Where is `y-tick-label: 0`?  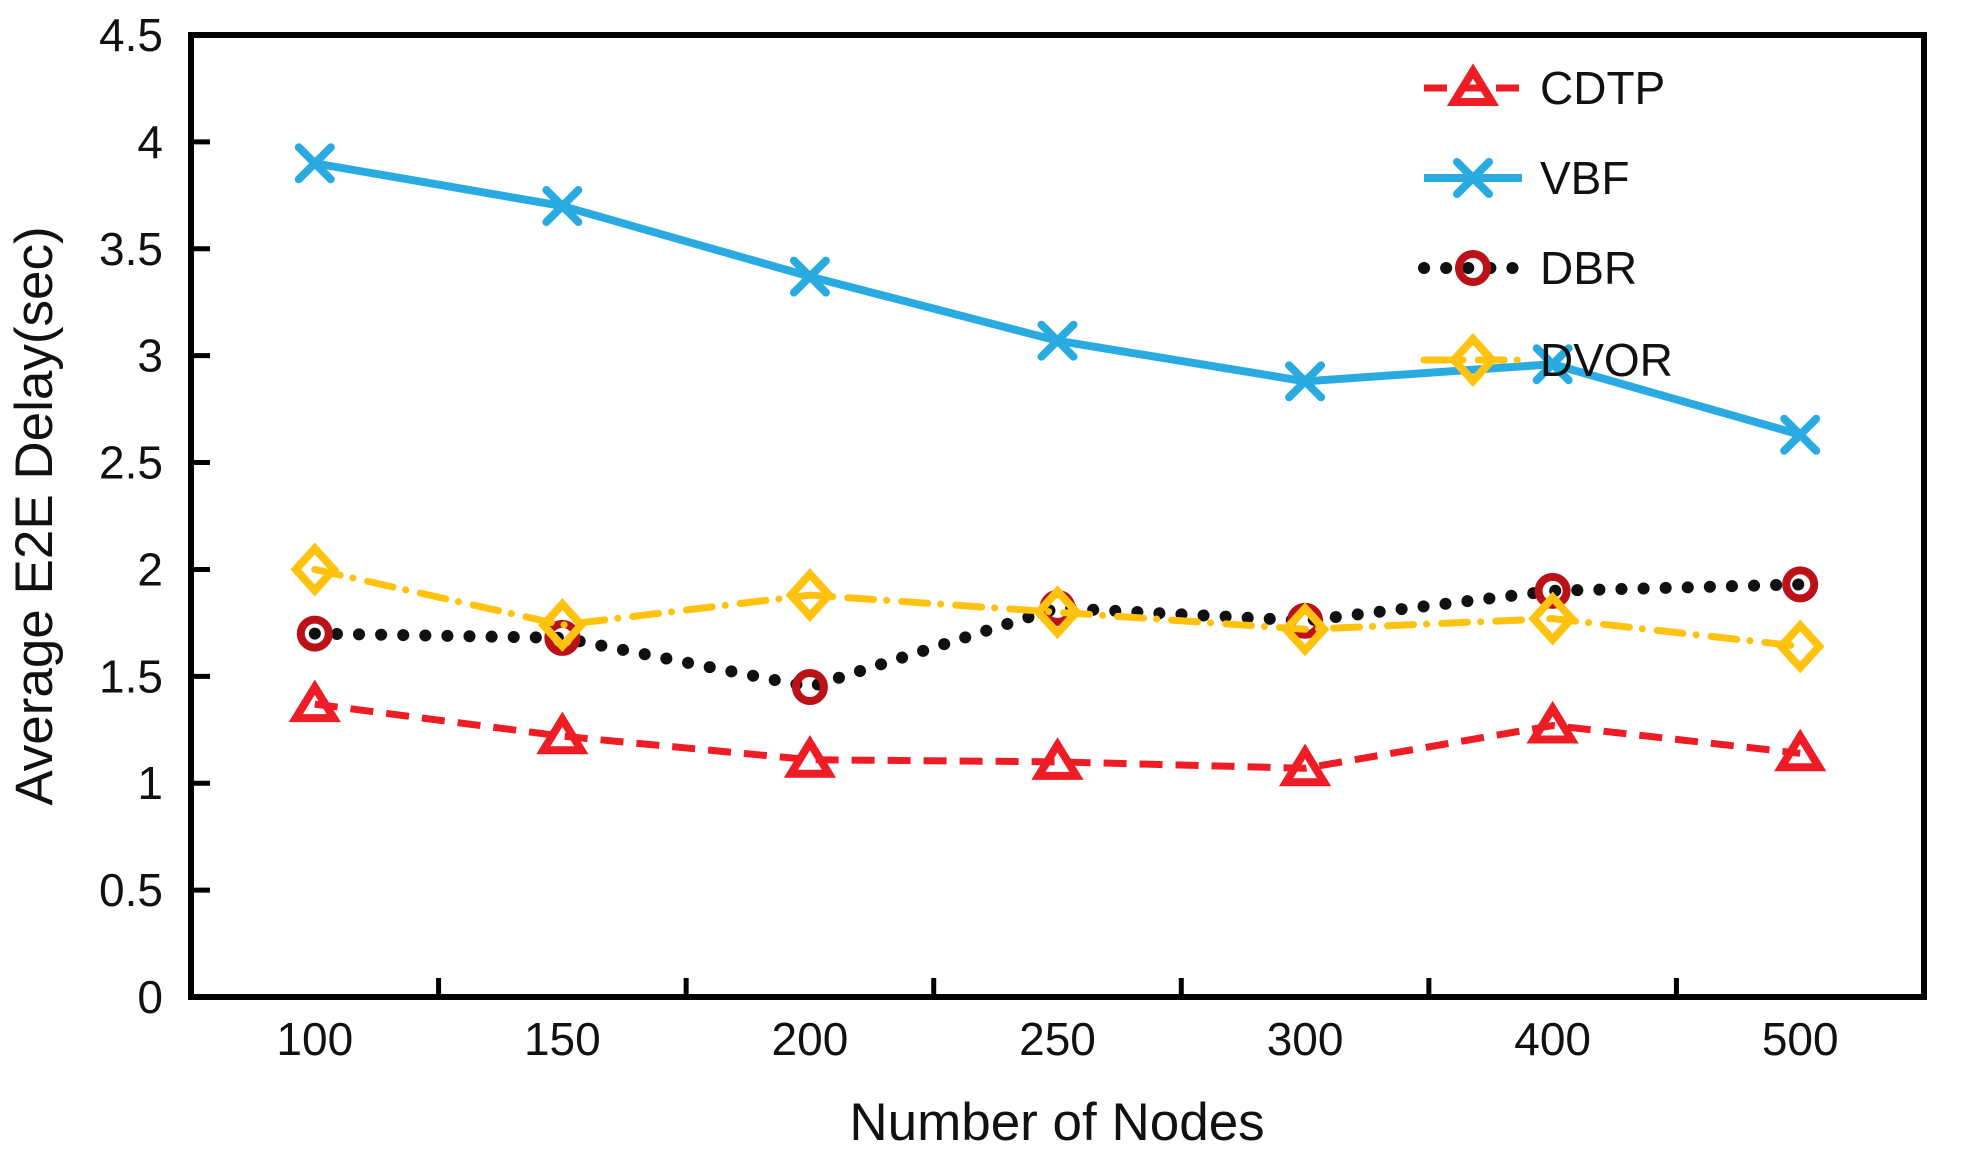 y-tick-label: 0 is located at coordinates (150, 997).